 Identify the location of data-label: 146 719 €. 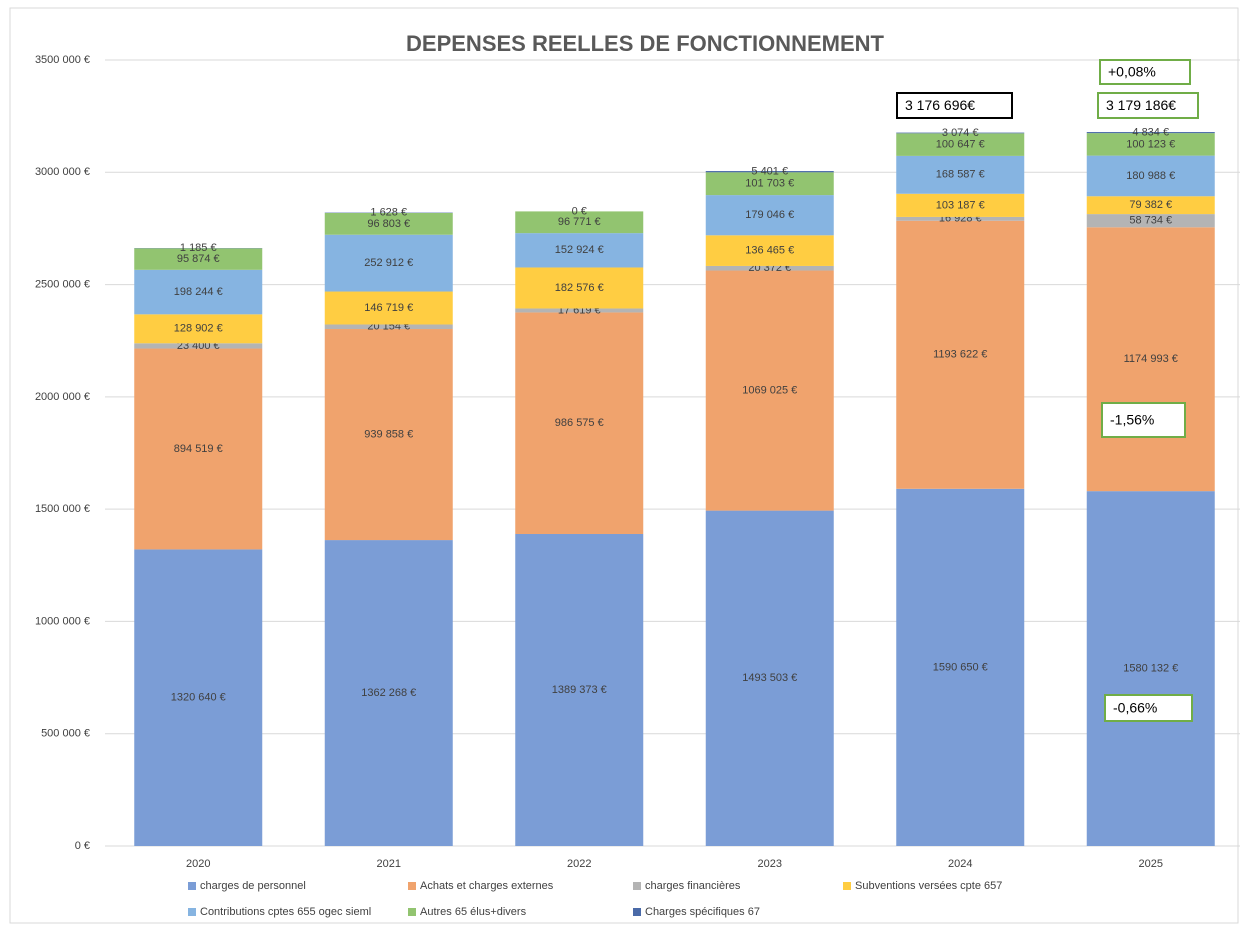
(388, 308).